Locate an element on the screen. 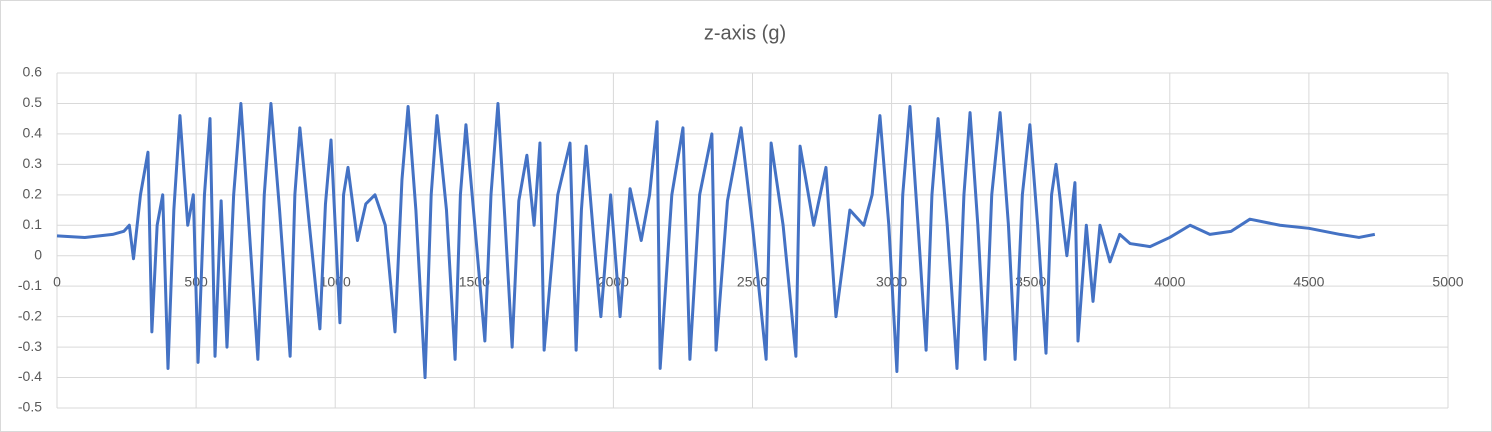 The width and height of the screenshot is (1492, 432). x-tick-label: 0 is located at coordinates (57, 281).